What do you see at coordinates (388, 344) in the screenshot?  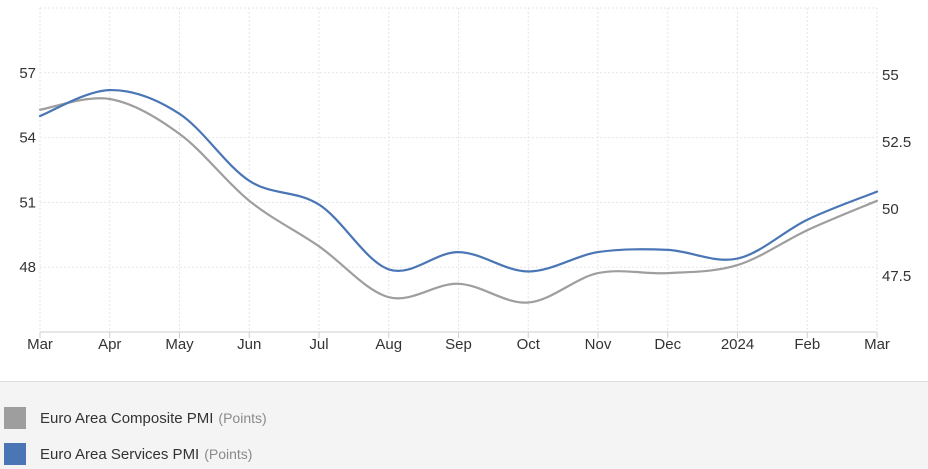 I see `x-tick-label: Aug` at bounding box center [388, 344].